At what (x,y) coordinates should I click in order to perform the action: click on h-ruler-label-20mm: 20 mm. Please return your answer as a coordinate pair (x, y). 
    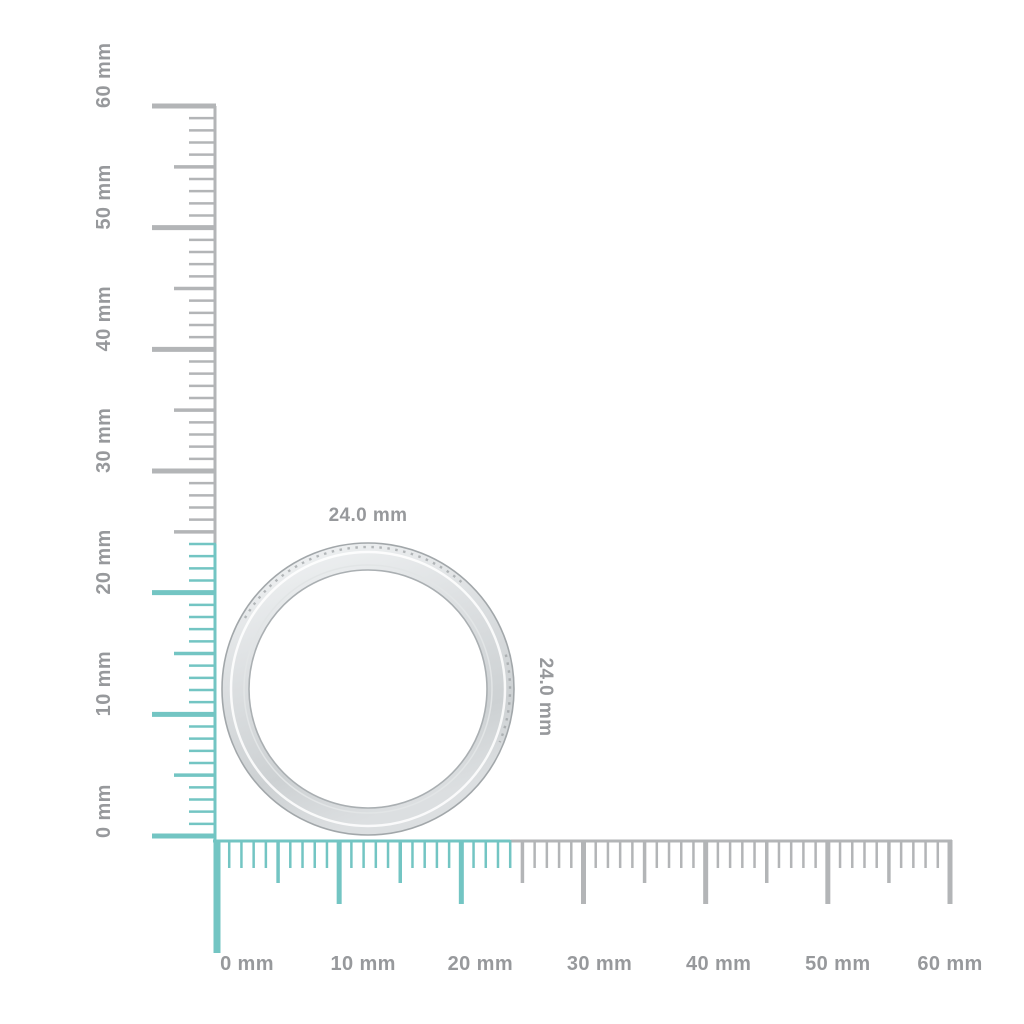
    Looking at the image, I should click on (480, 964).